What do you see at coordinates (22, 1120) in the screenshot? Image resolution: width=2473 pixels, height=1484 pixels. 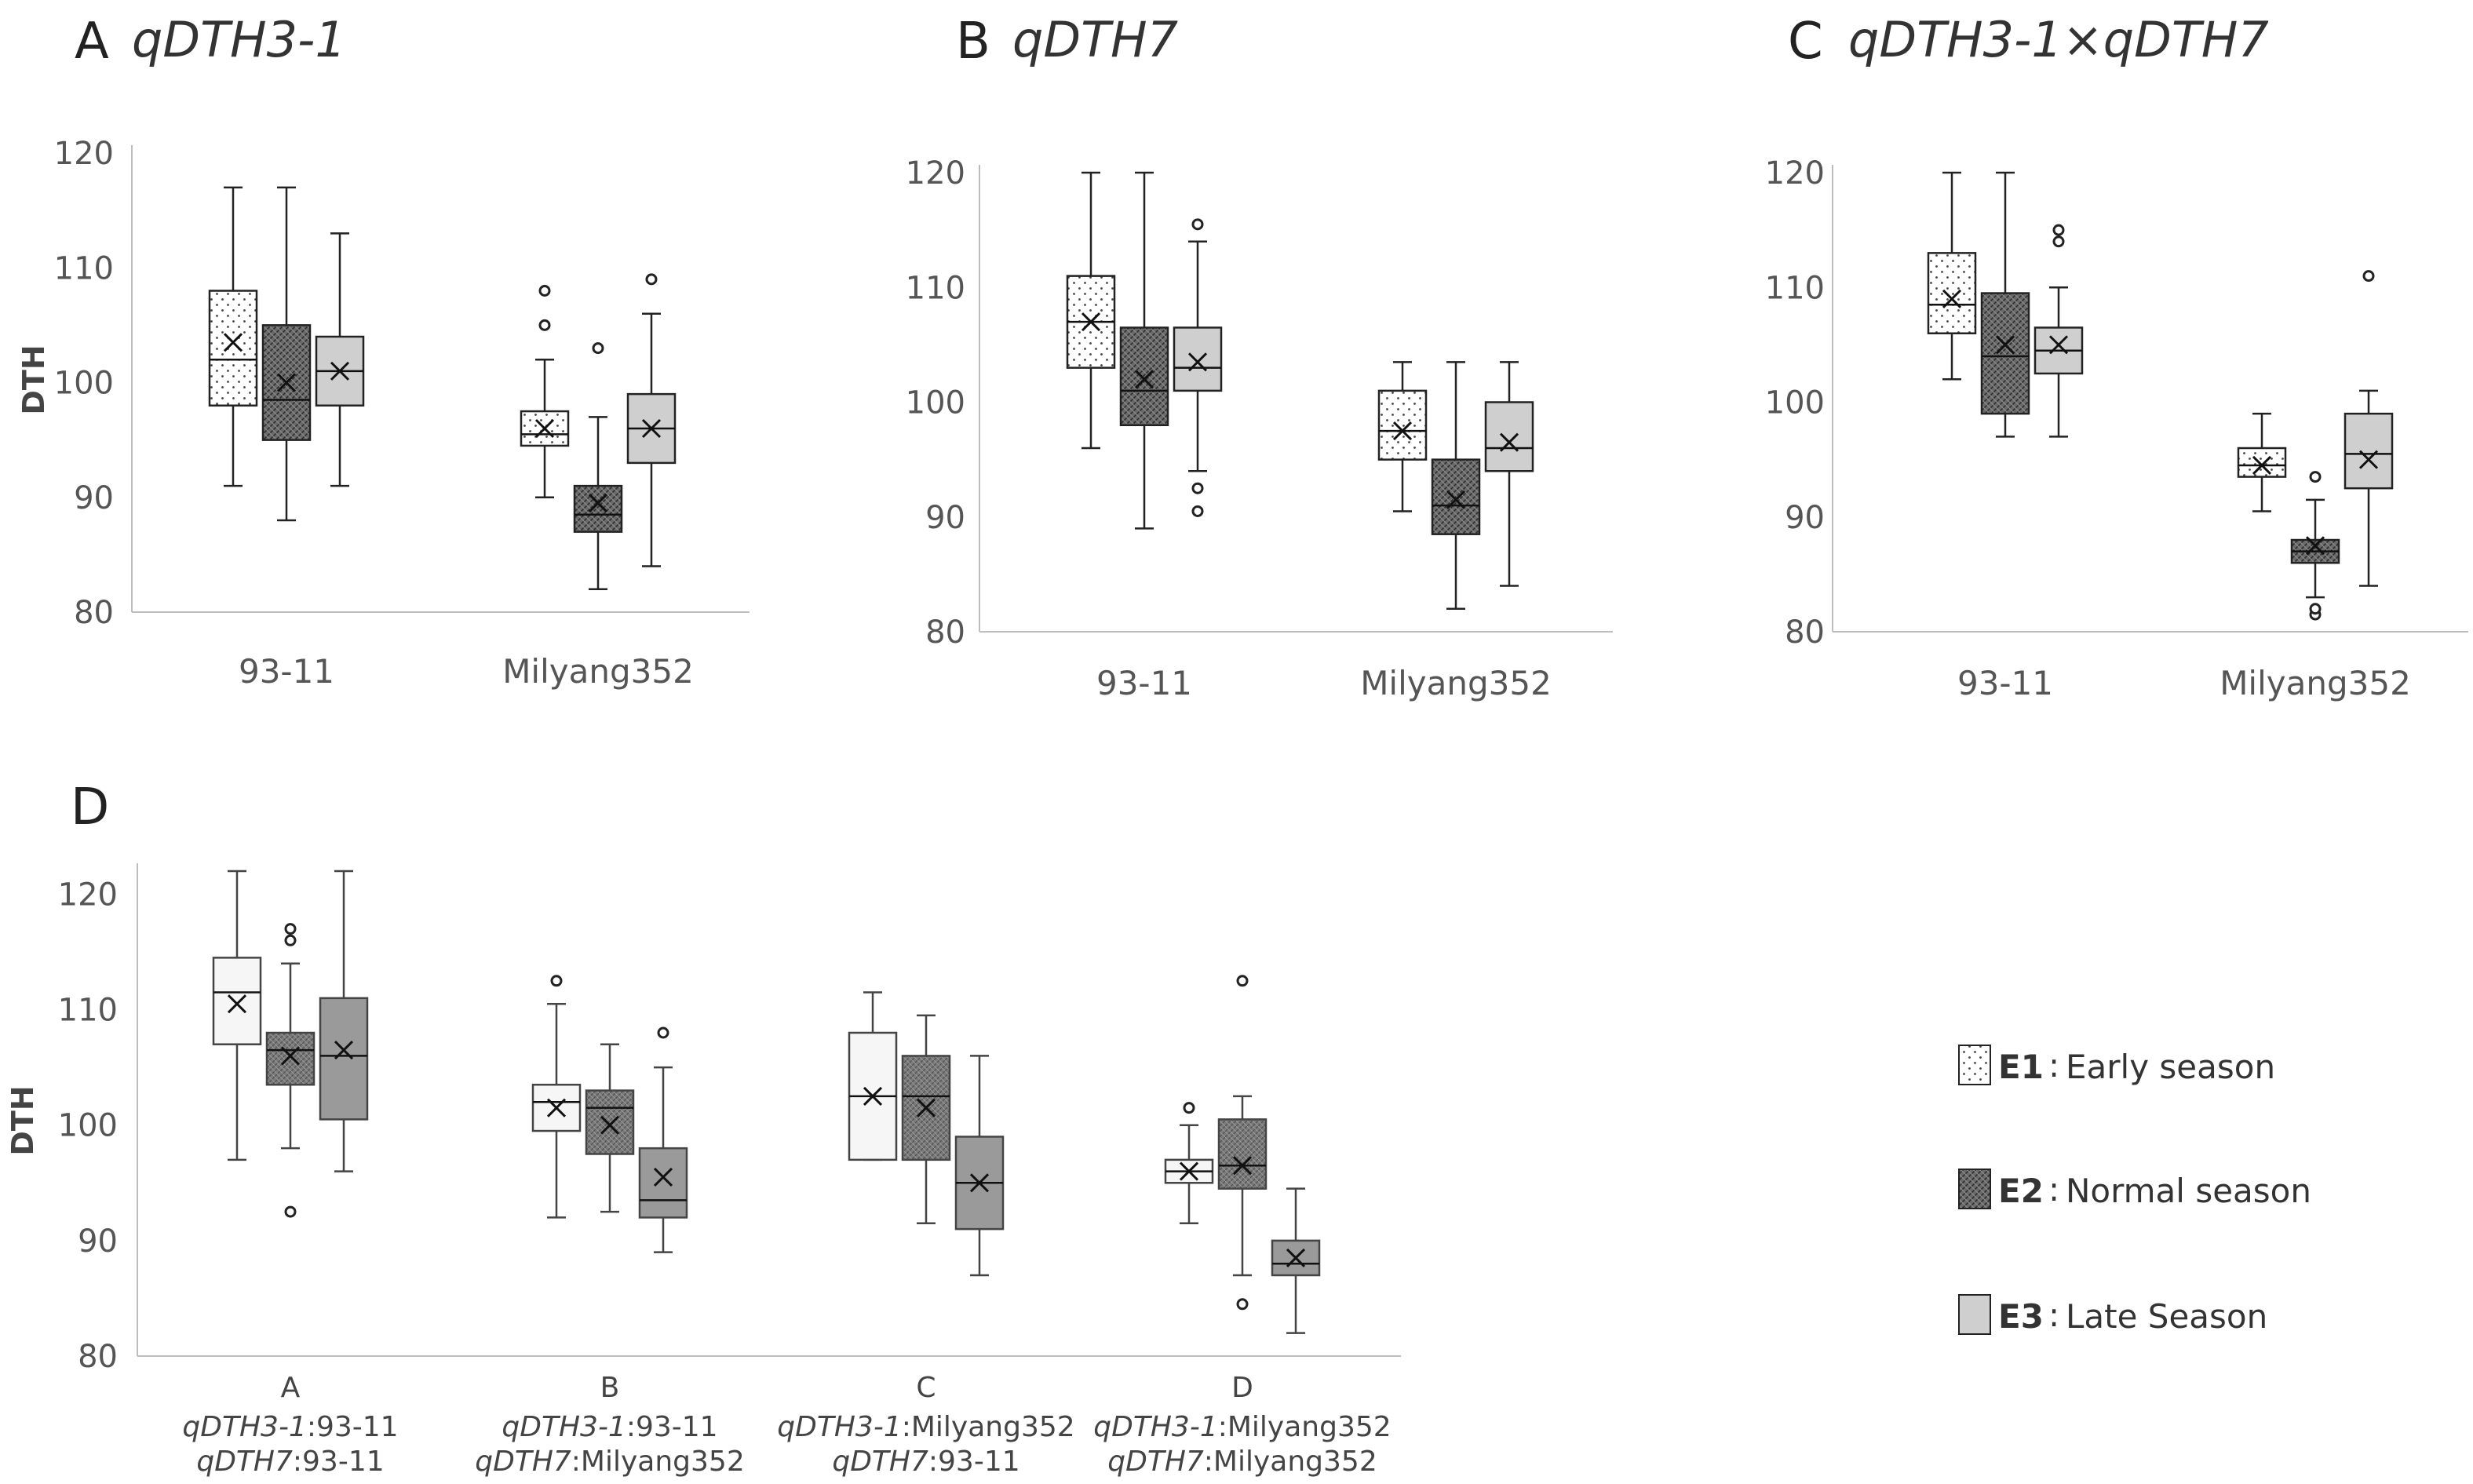 I see `panel-d-ylabel: DTH` at bounding box center [22, 1120].